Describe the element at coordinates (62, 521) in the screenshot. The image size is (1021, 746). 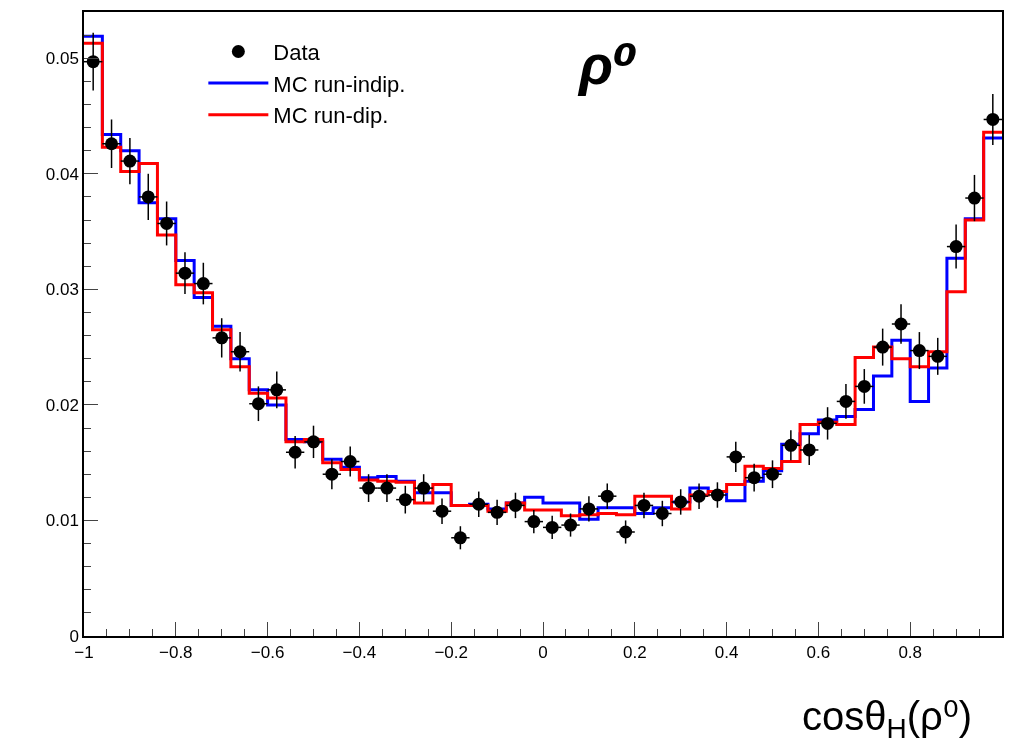
I see `y-tick-label: 0.01` at that location.